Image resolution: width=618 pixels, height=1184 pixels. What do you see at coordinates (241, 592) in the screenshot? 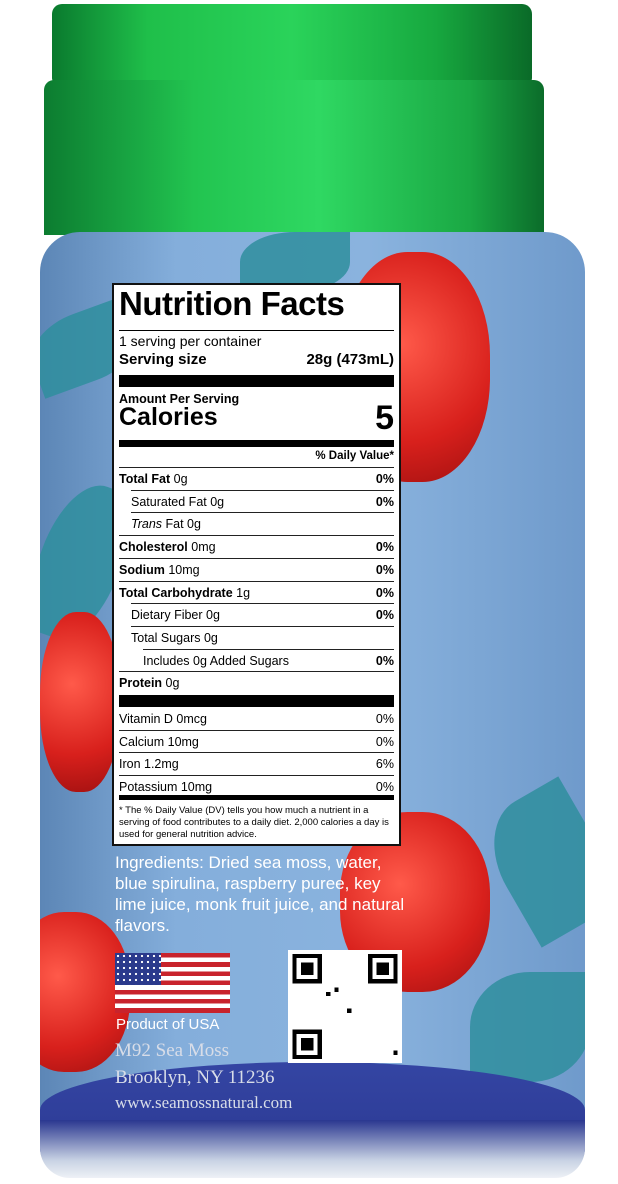
I see `nutrient-amount: 1g` at bounding box center [241, 592].